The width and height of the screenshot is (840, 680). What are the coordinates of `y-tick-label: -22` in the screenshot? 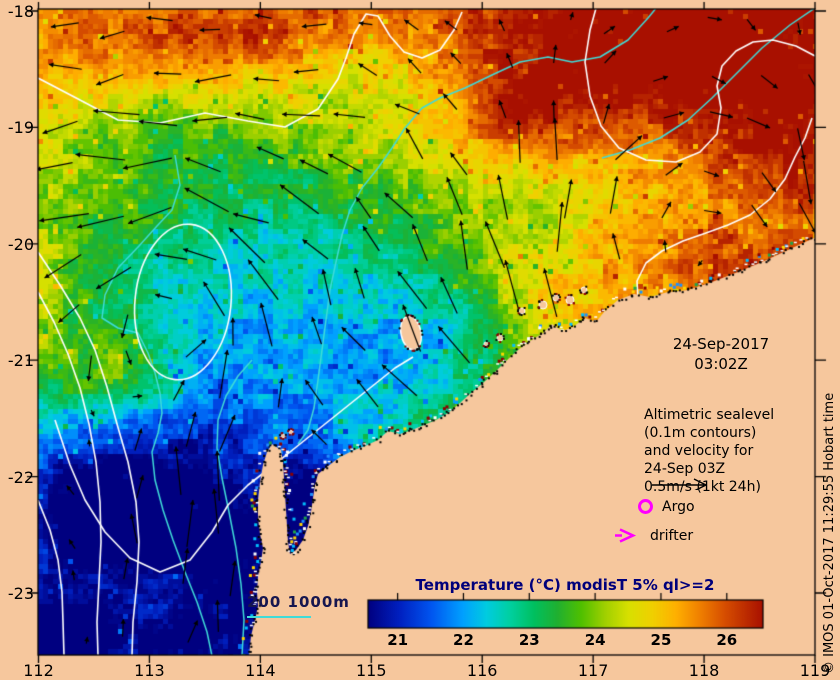 It's located at (20, 477).